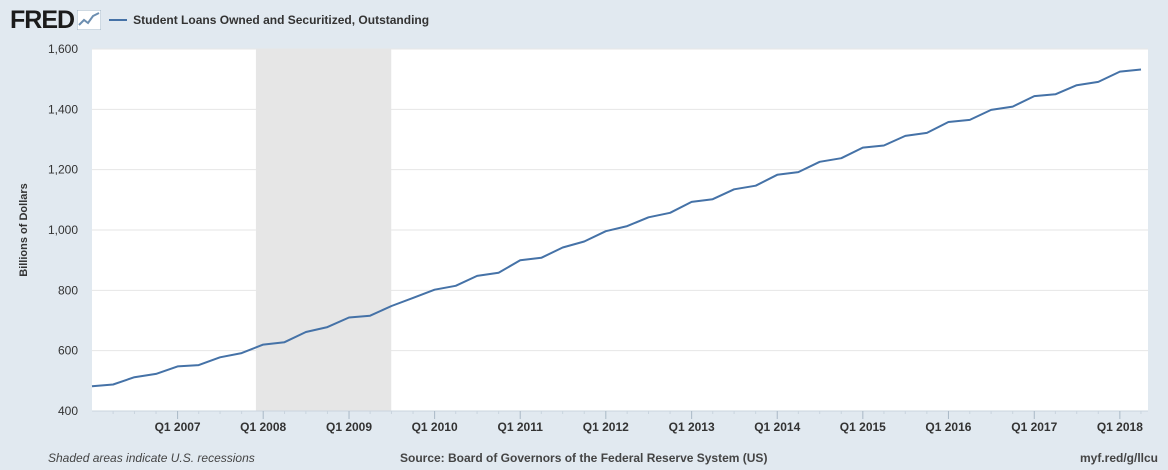 The image size is (1168, 470). I want to click on y-tick-label: 600, so click(68, 351).